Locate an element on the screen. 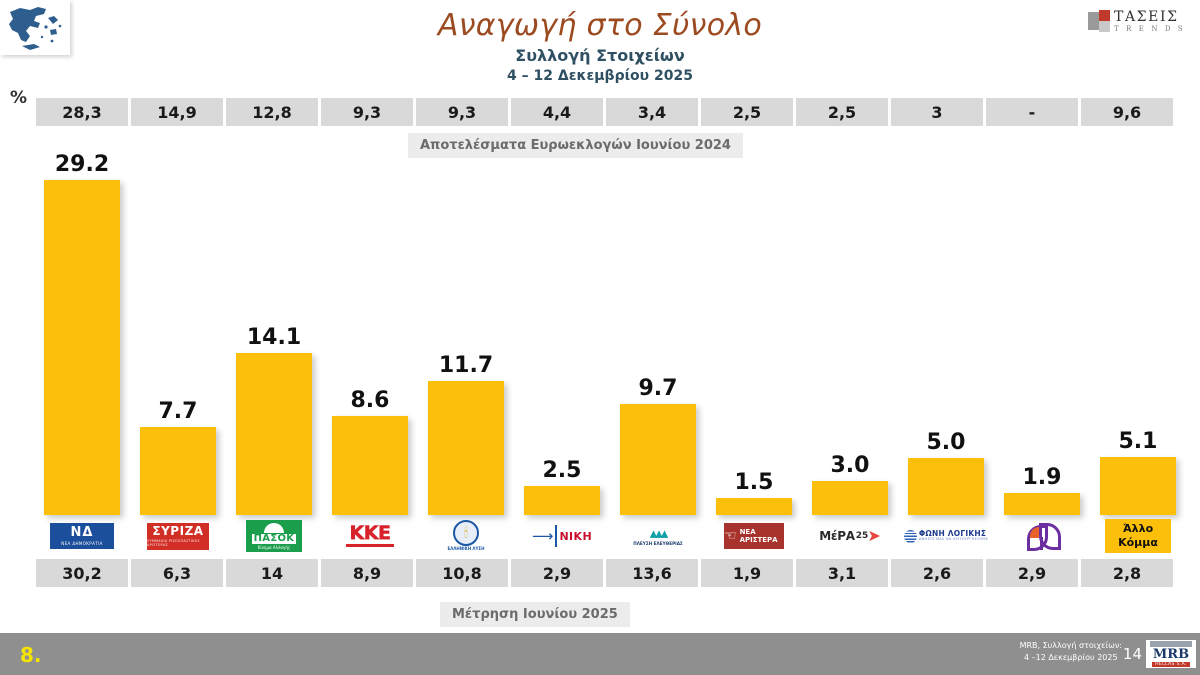 This screenshot has width=1200, height=675. value-cell: 13,6 is located at coordinates (652, 573).